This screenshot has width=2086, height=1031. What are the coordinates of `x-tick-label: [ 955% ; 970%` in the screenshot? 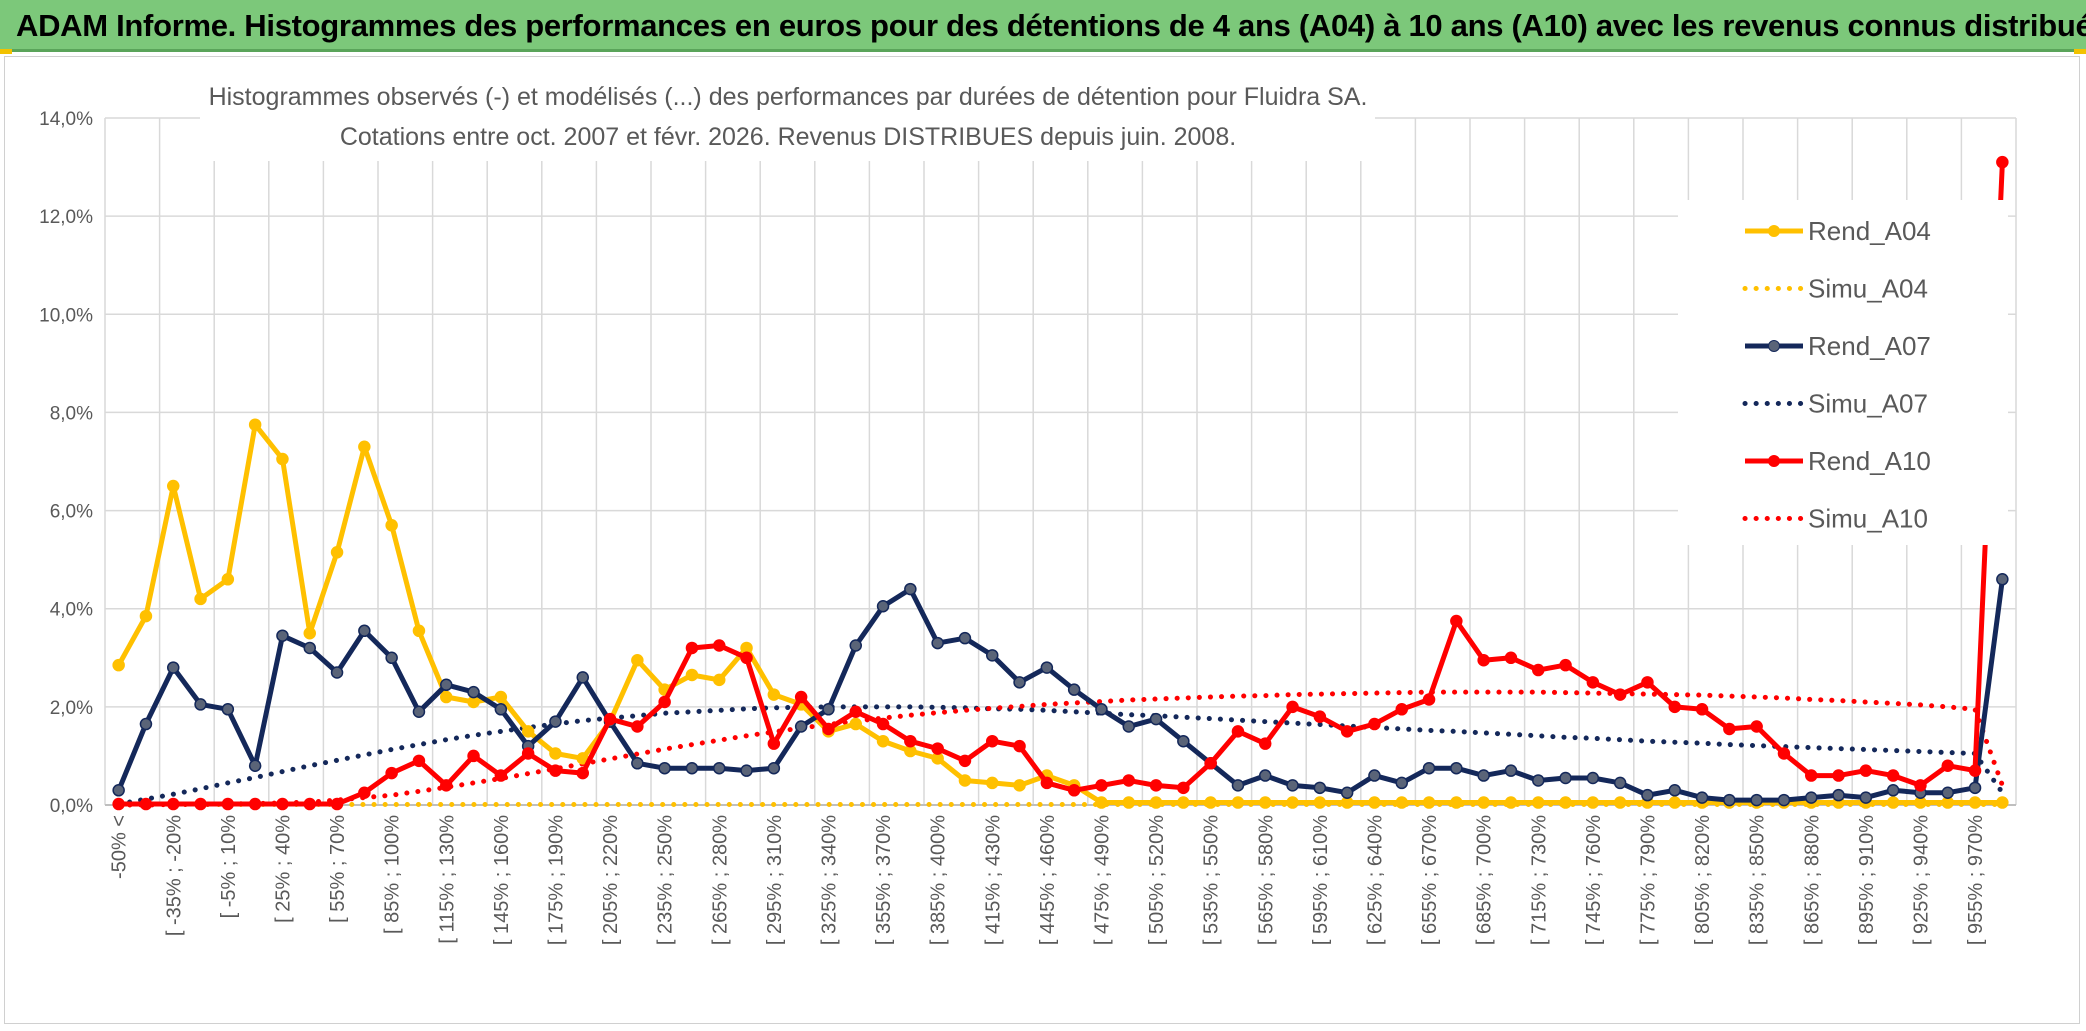 It's located at (1976, 880).